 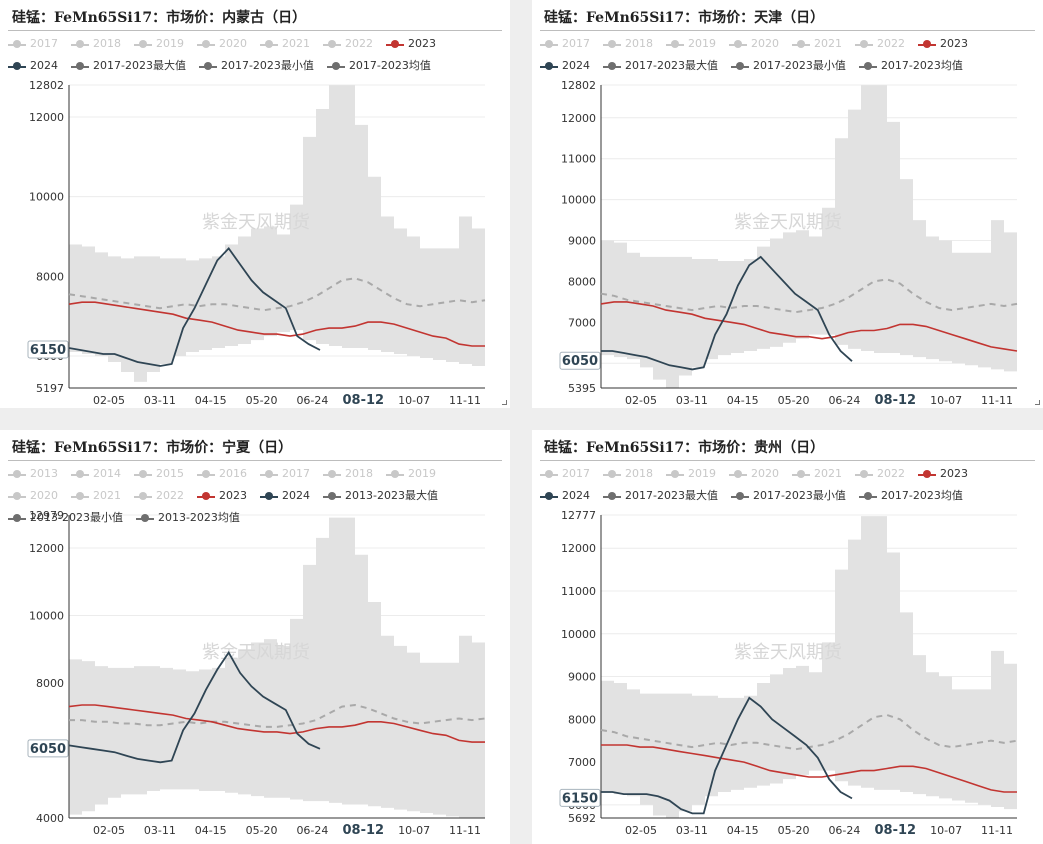 What do you see at coordinates (222, 474) in the screenshot?
I see `legend-item: 2016` at bounding box center [222, 474].